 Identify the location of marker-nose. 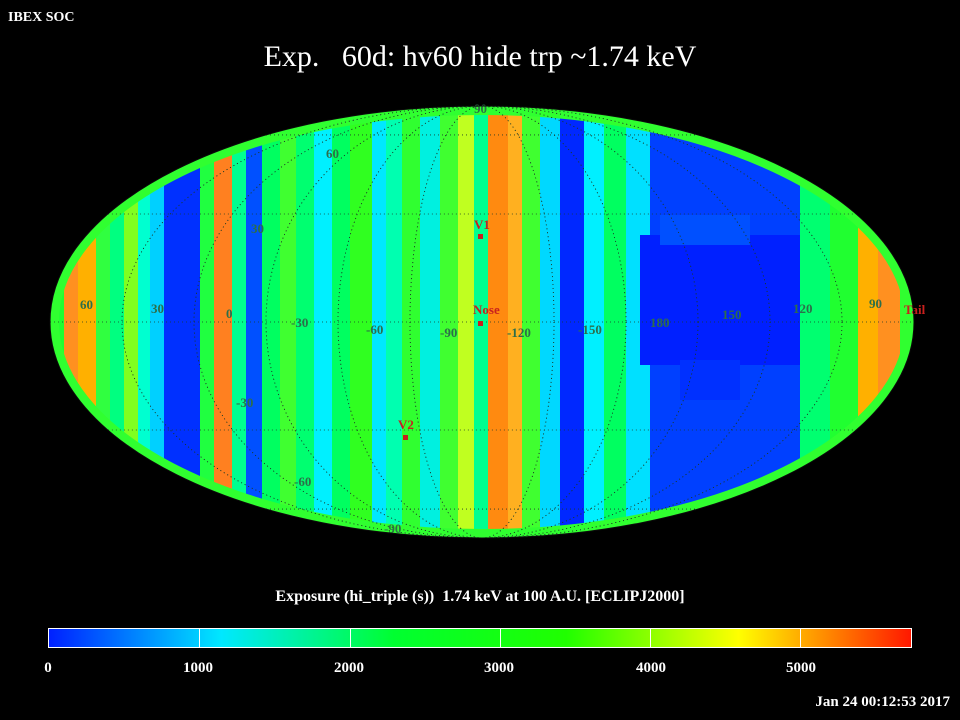
(480, 323).